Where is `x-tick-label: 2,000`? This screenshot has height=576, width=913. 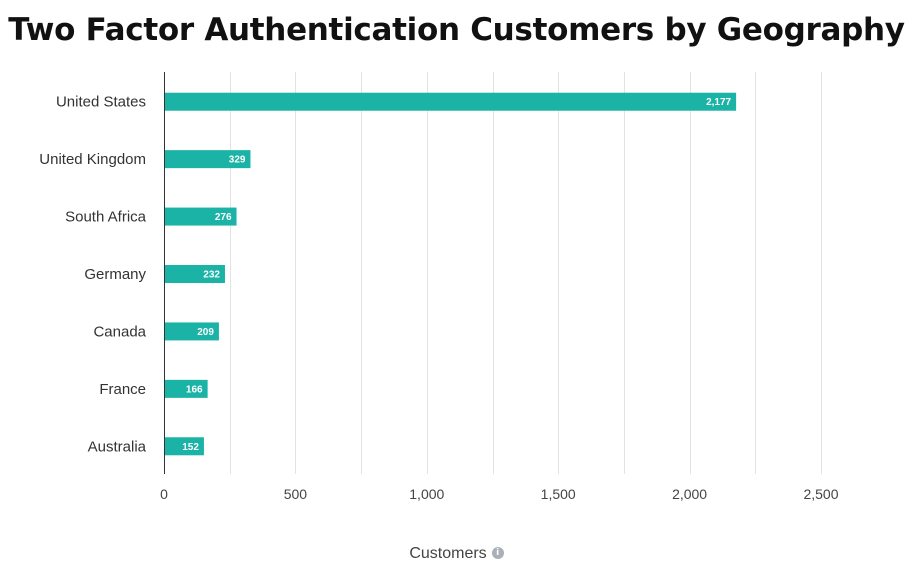 x-tick-label: 2,000 is located at coordinates (689, 494).